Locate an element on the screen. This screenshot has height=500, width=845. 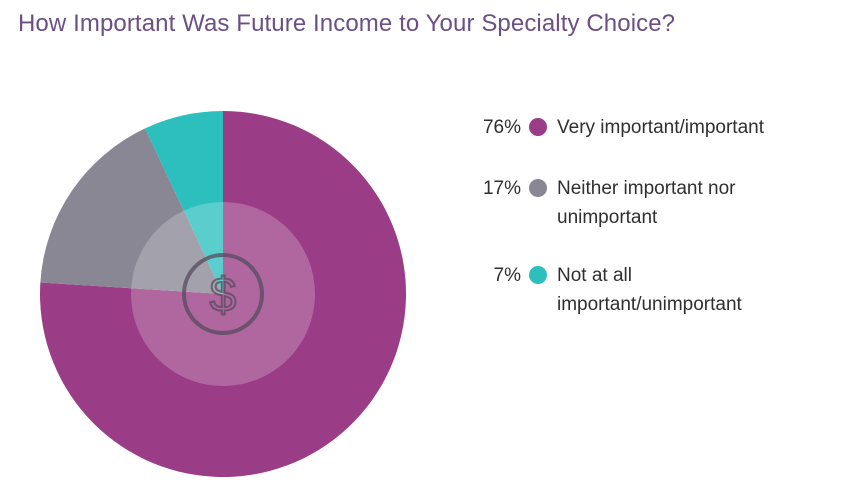
dollar-icon: $ is located at coordinates (223, 294).